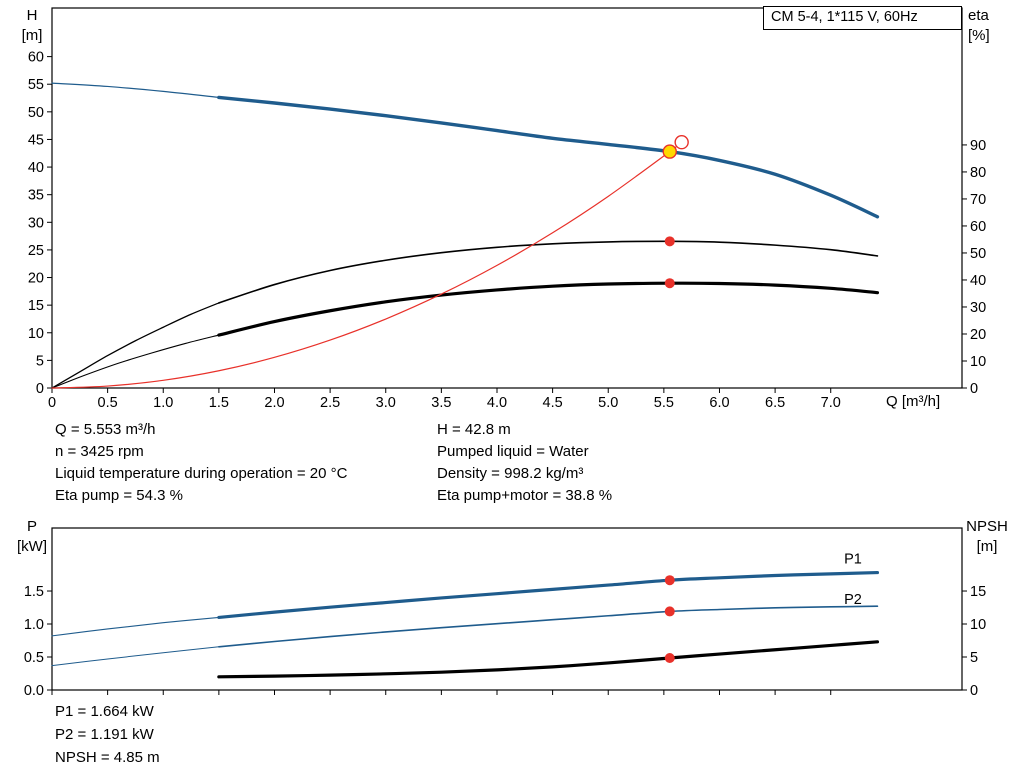 The height and width of the screenshot is (781, 1024). Describe the element at coordinates (31, 526) in the screenshot. I see `power-axis-symbol: P` at that location.